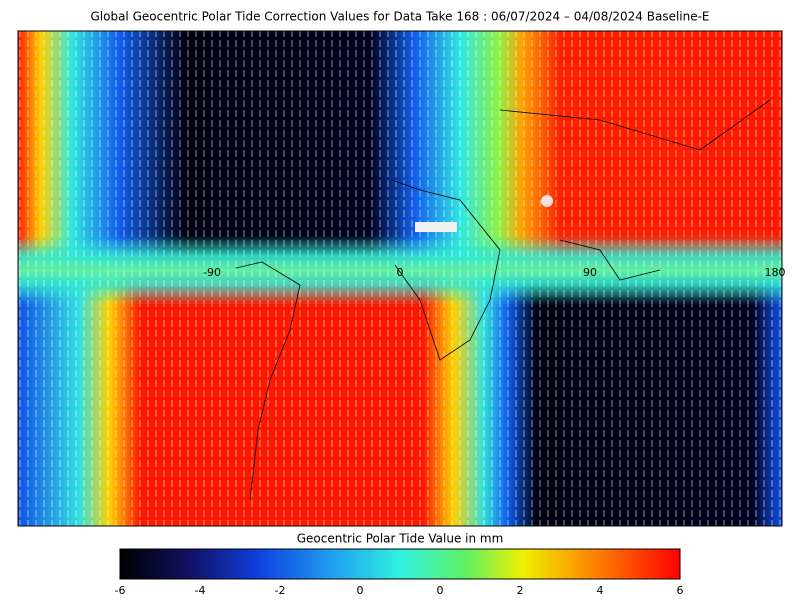  What do you see at coordinates (775, 272) in the screenshot?
I see `longitude-label: 180` at bounding box center [775, 272].